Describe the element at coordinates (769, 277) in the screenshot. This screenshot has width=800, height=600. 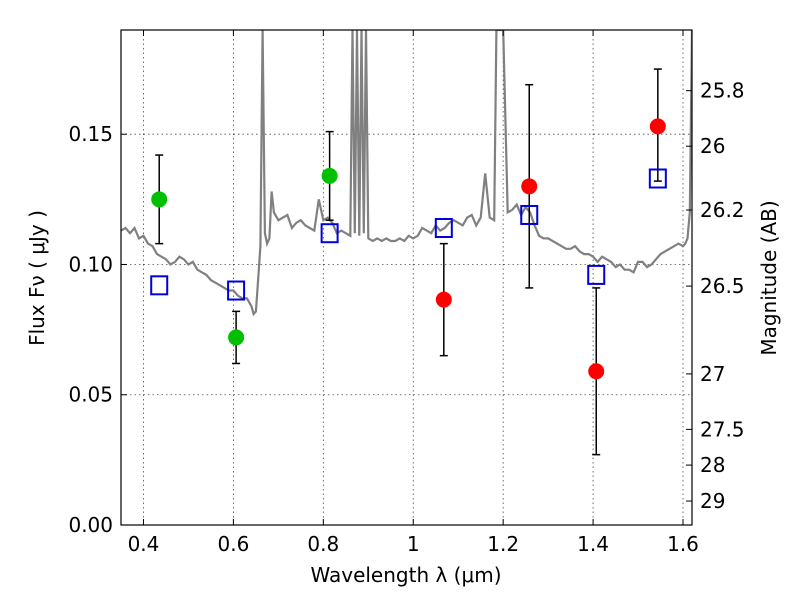
I see `y-right-axis-title: Magnitude (AB)` at that location.